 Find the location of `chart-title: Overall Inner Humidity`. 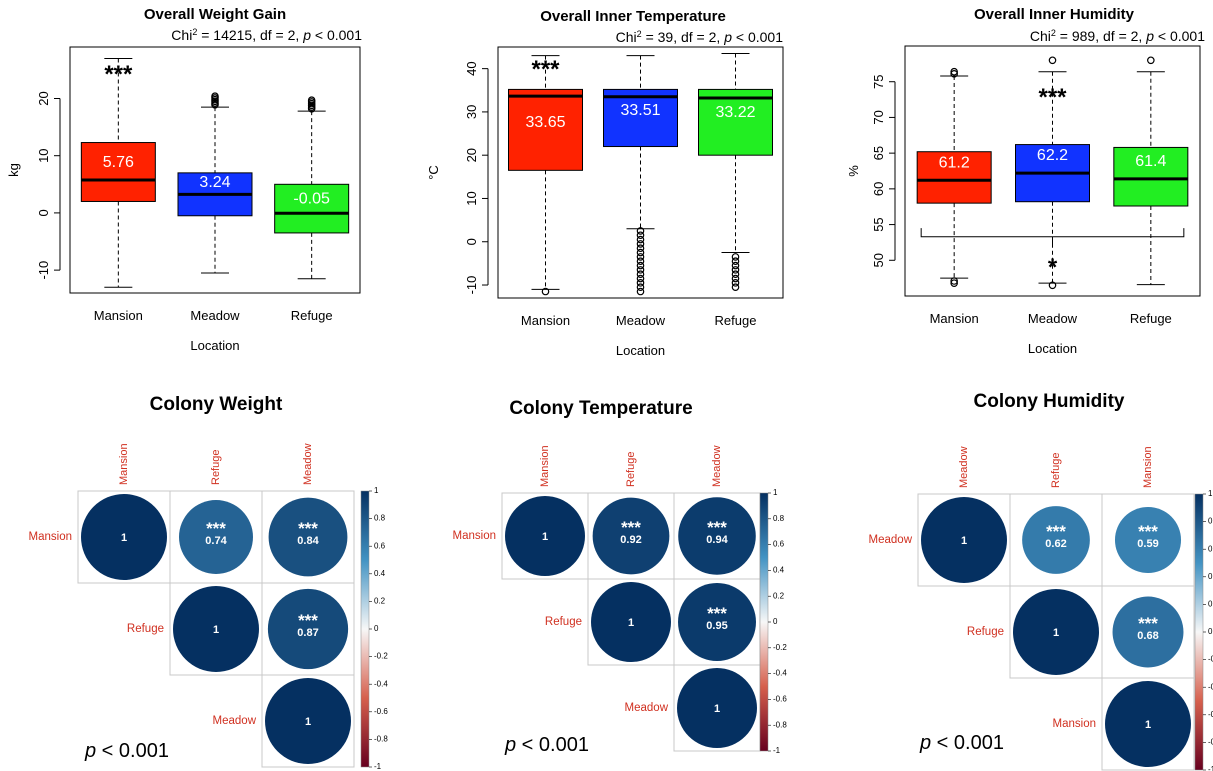

chart-title: Overall Inner Humidity is located at coordinates (1054, 14).